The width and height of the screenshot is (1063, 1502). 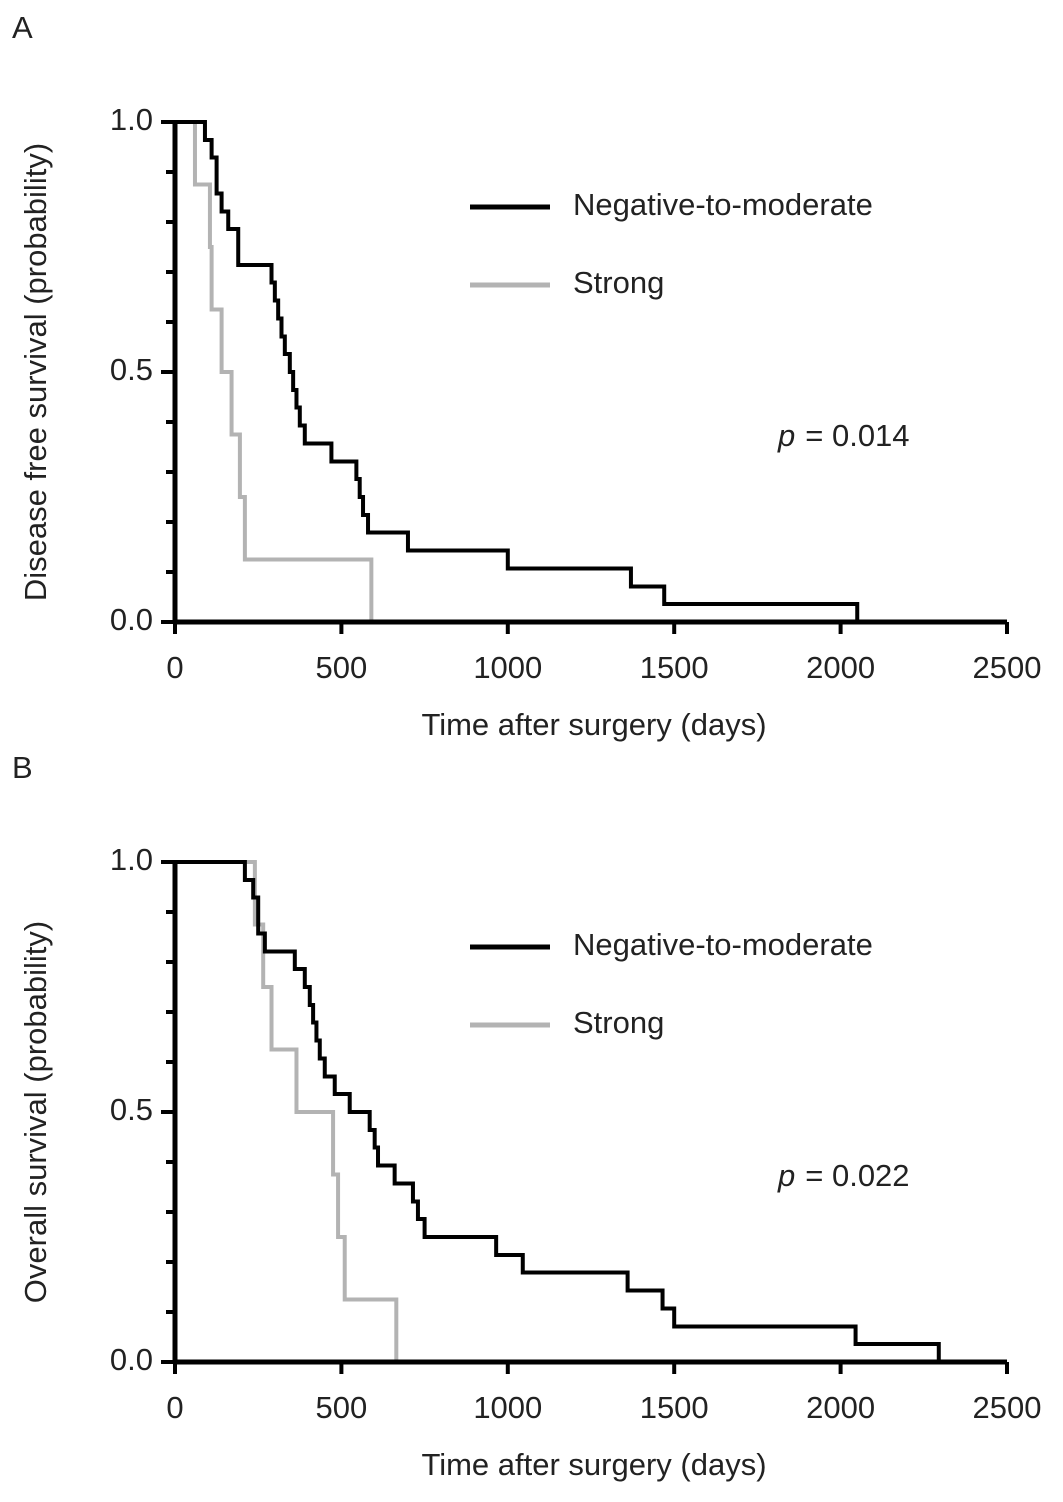 I want to click on y-axis-label: Disease free survival (probability), so click(x=35, y=372).